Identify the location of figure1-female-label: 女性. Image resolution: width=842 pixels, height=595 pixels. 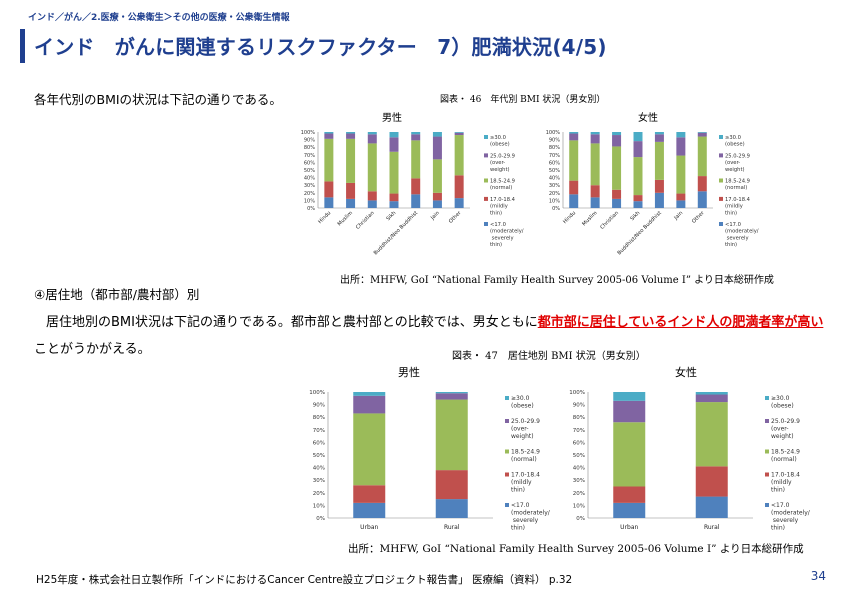
(648, 118).